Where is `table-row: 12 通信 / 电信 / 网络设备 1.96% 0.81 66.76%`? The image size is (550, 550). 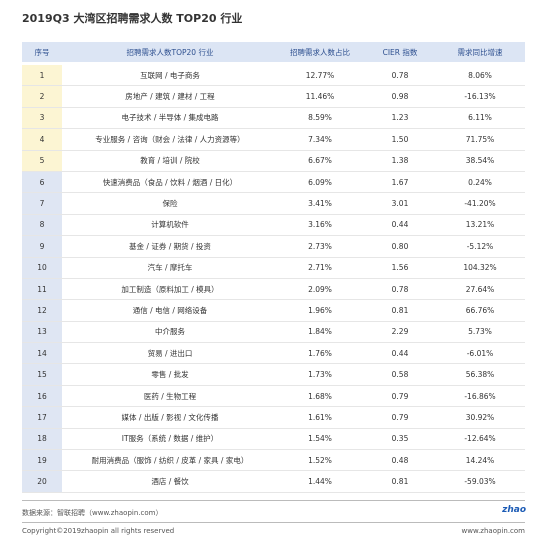
table-row: 12 通信 / 电信 / 网络设备 1.96% 0.81 66.76% is located at coordinates (273, 311).